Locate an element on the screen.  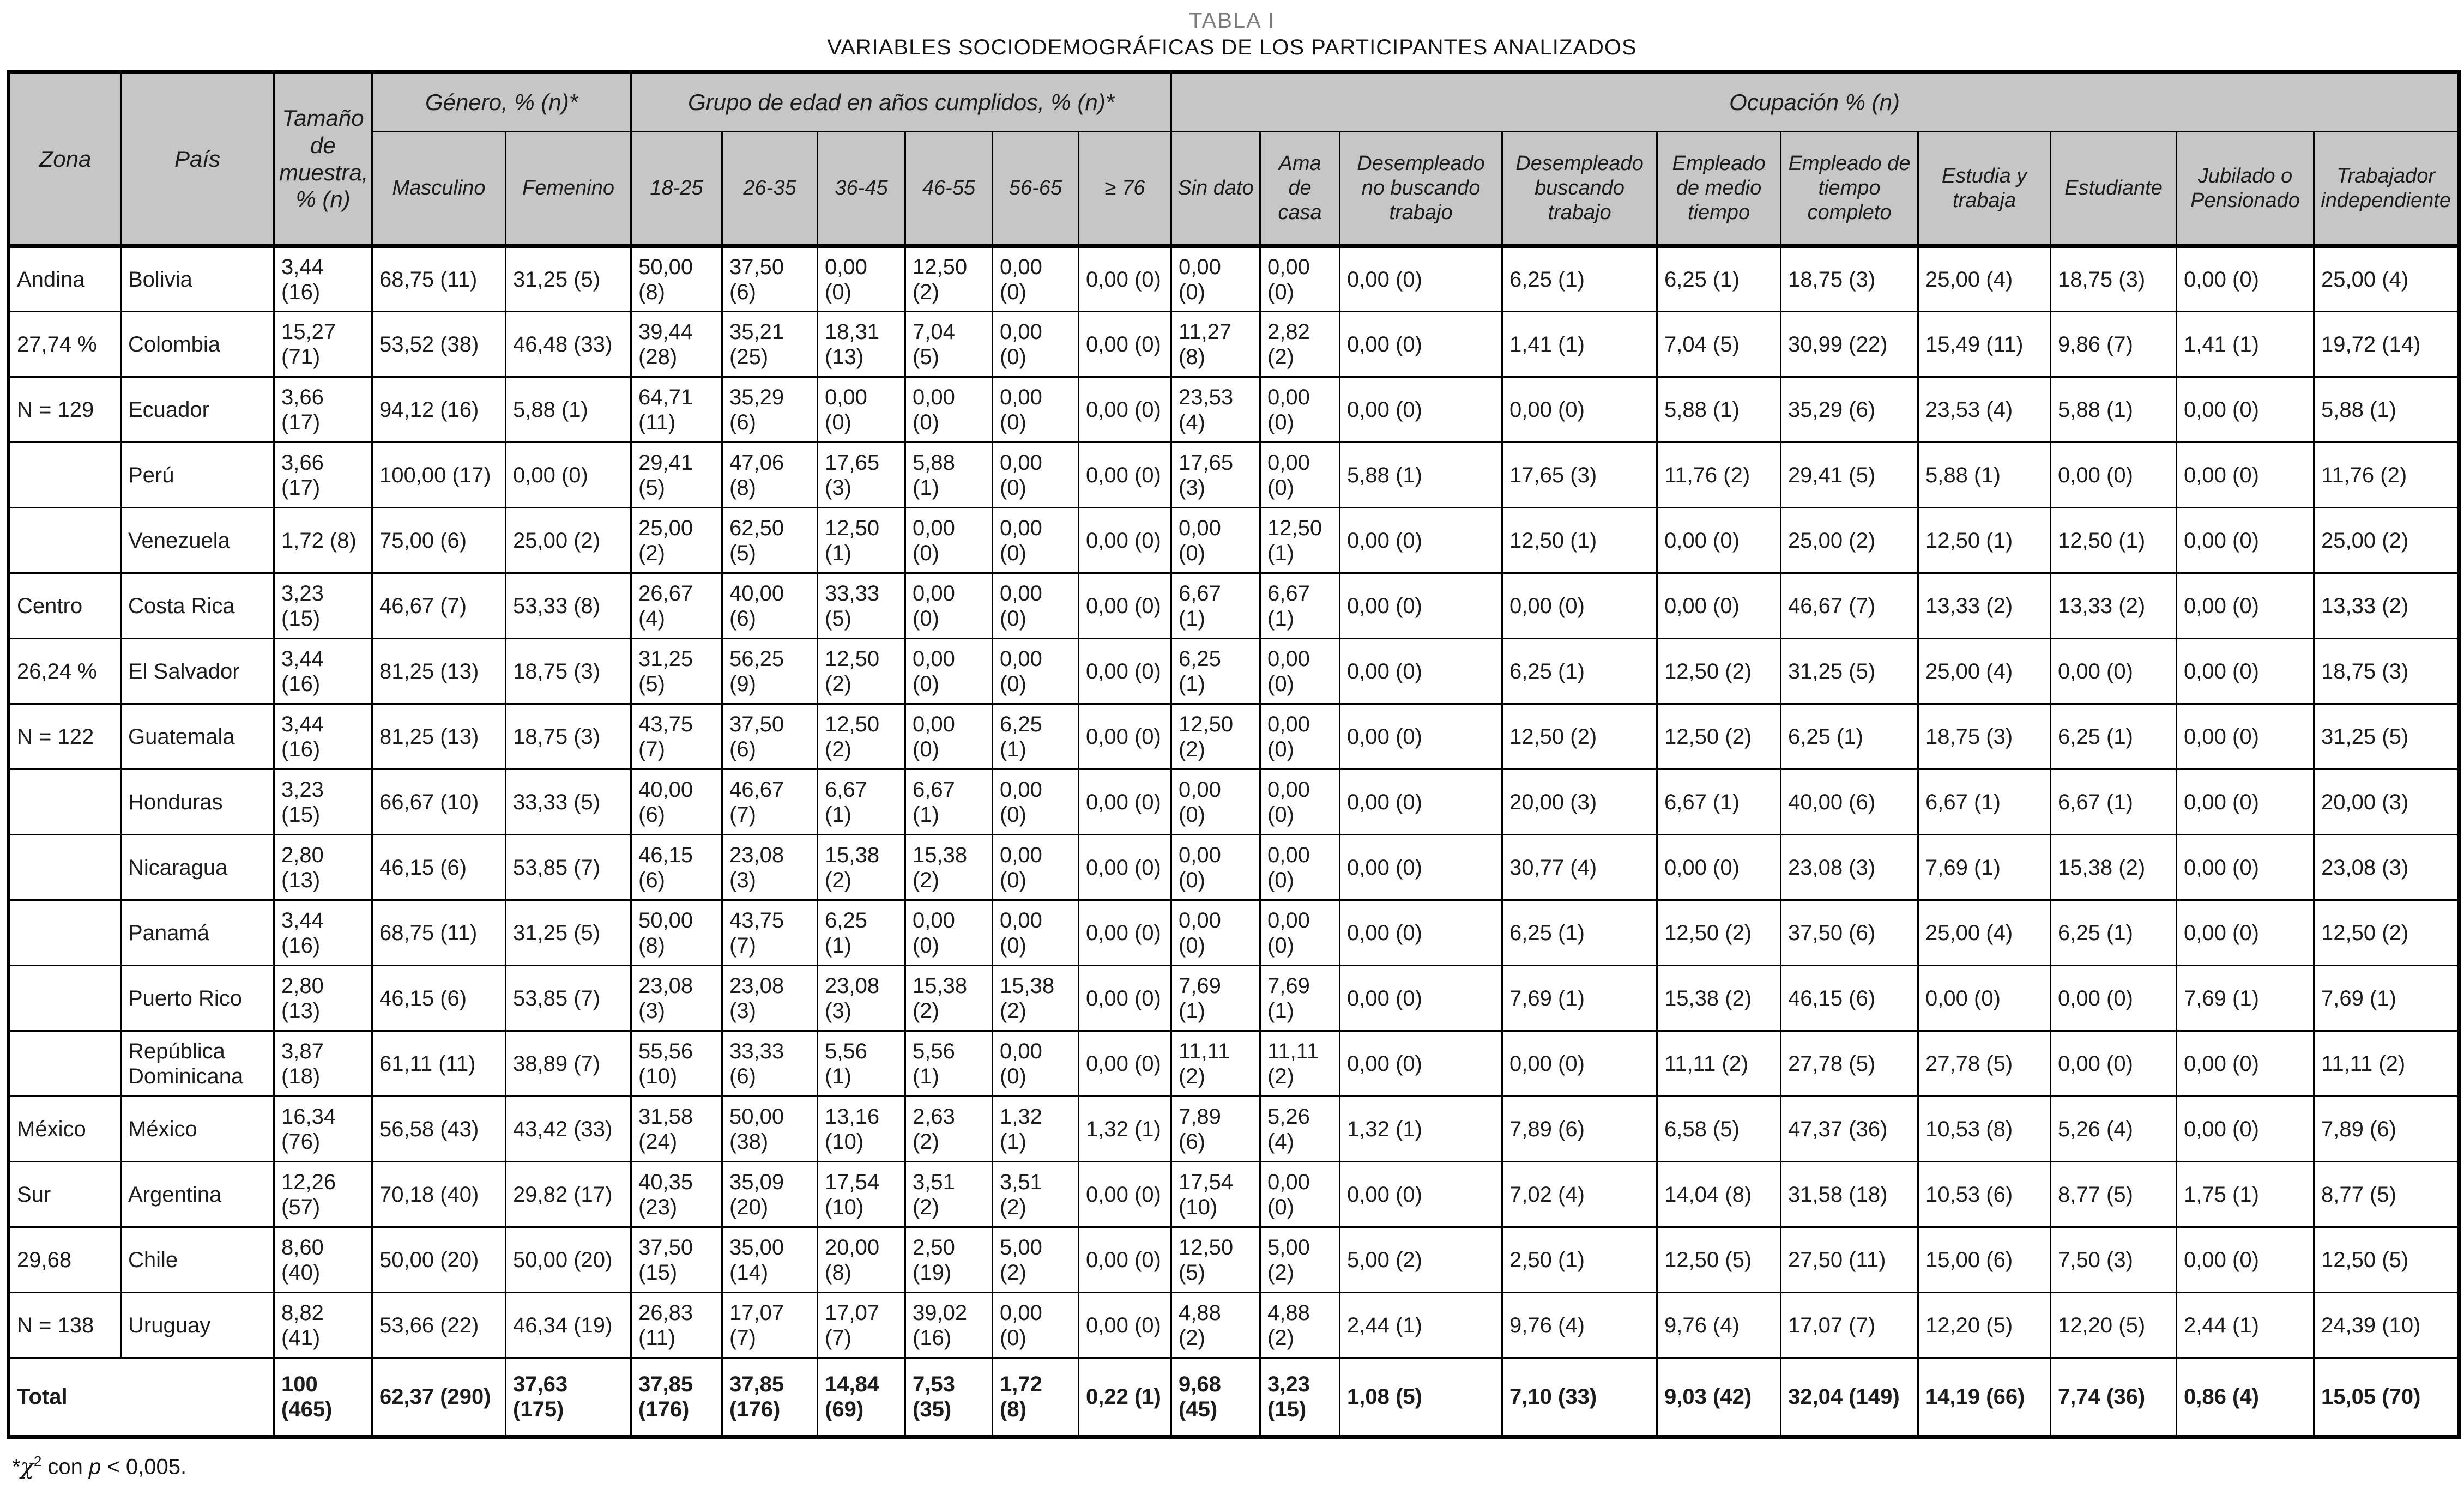
value-cell: 39,02 (16) is located at coordinates (949, 1325).